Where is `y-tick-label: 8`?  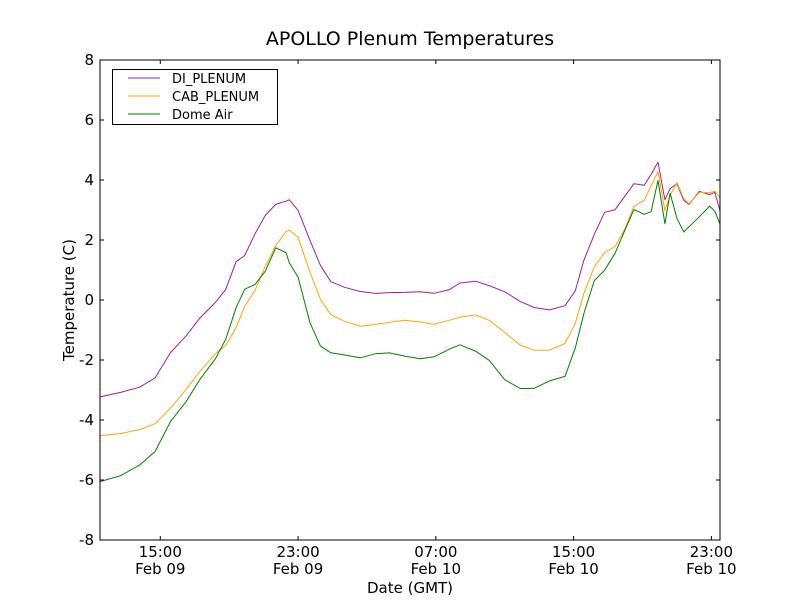
y-tick-label: 8 is located at coordinates (89, 60).